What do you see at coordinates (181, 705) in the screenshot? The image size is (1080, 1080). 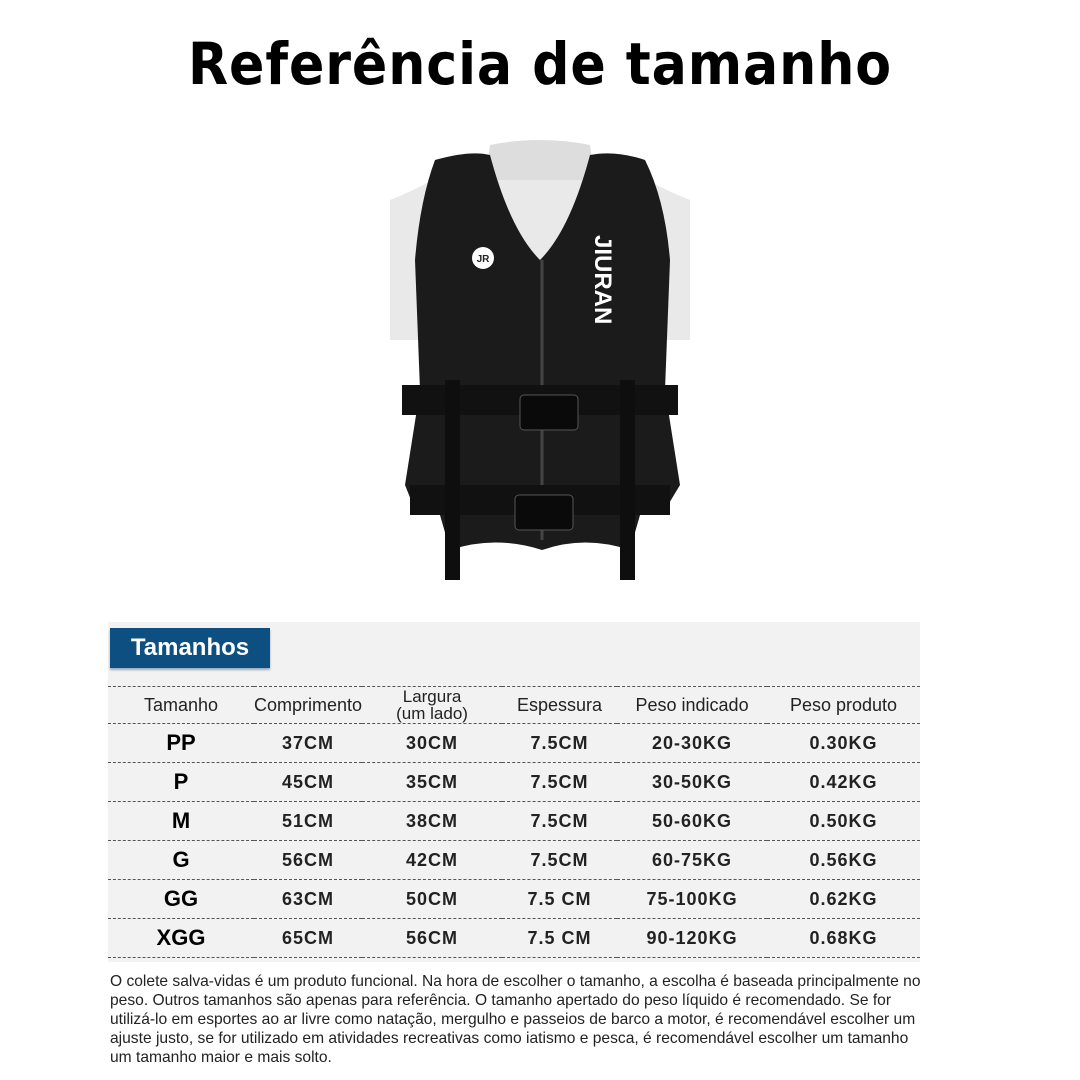 I see `col-header: Tamanho` at bounding box center [181, 705].